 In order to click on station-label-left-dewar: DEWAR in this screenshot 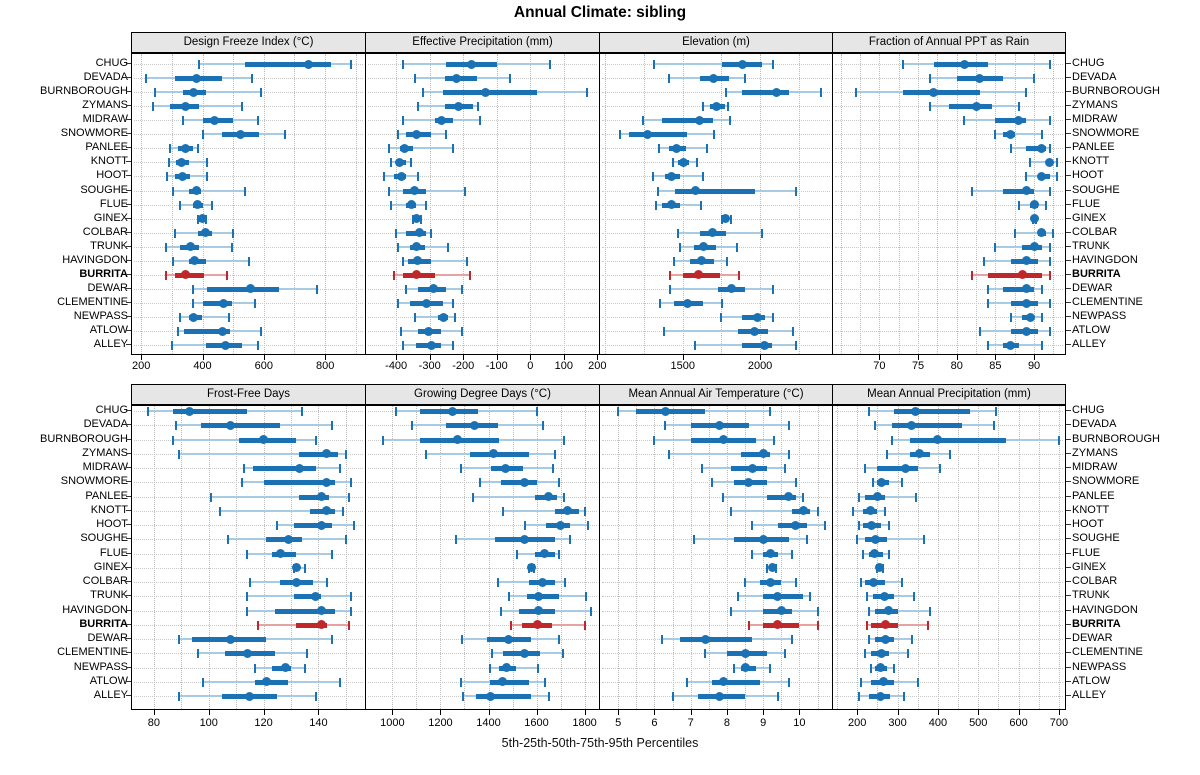, I will do `click(107, 638)`.